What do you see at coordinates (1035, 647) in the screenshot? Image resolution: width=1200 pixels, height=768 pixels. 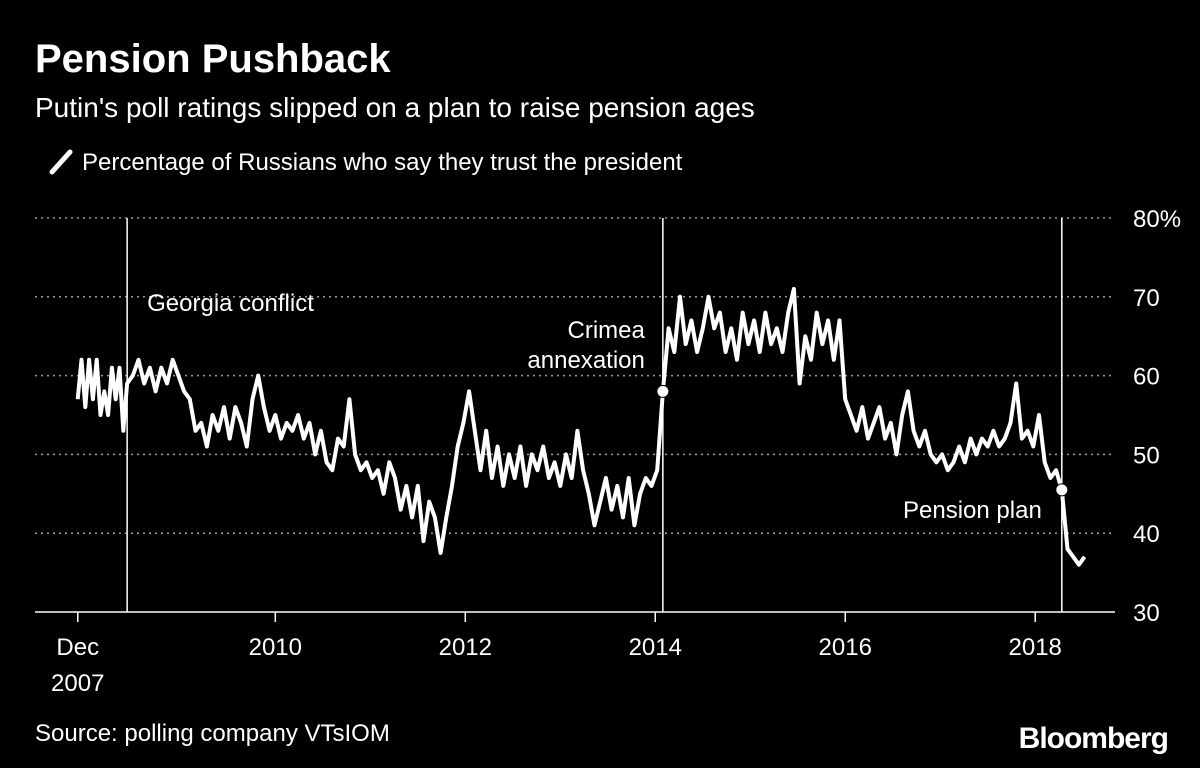 I see `x-tick-label: 2018` at bounding box center [1035, 647].